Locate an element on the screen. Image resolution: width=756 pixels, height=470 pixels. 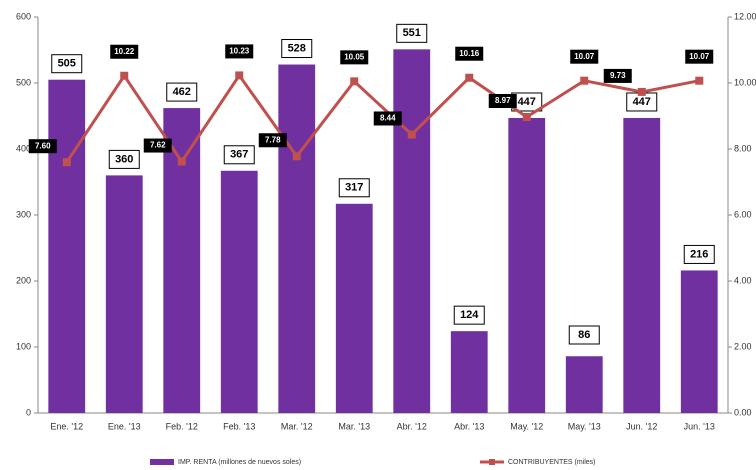
line-label: 7.60 is located at coordinates (43, 145).